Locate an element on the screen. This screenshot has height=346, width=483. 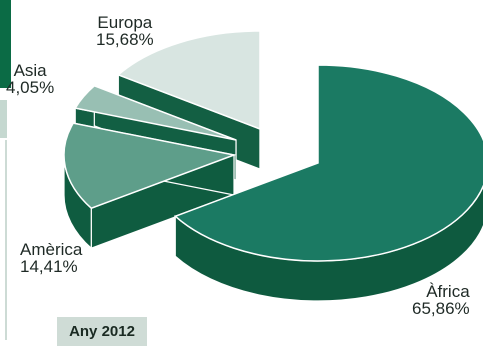
slice-value-africa: 65,86% is located at coordinates (441, 308).